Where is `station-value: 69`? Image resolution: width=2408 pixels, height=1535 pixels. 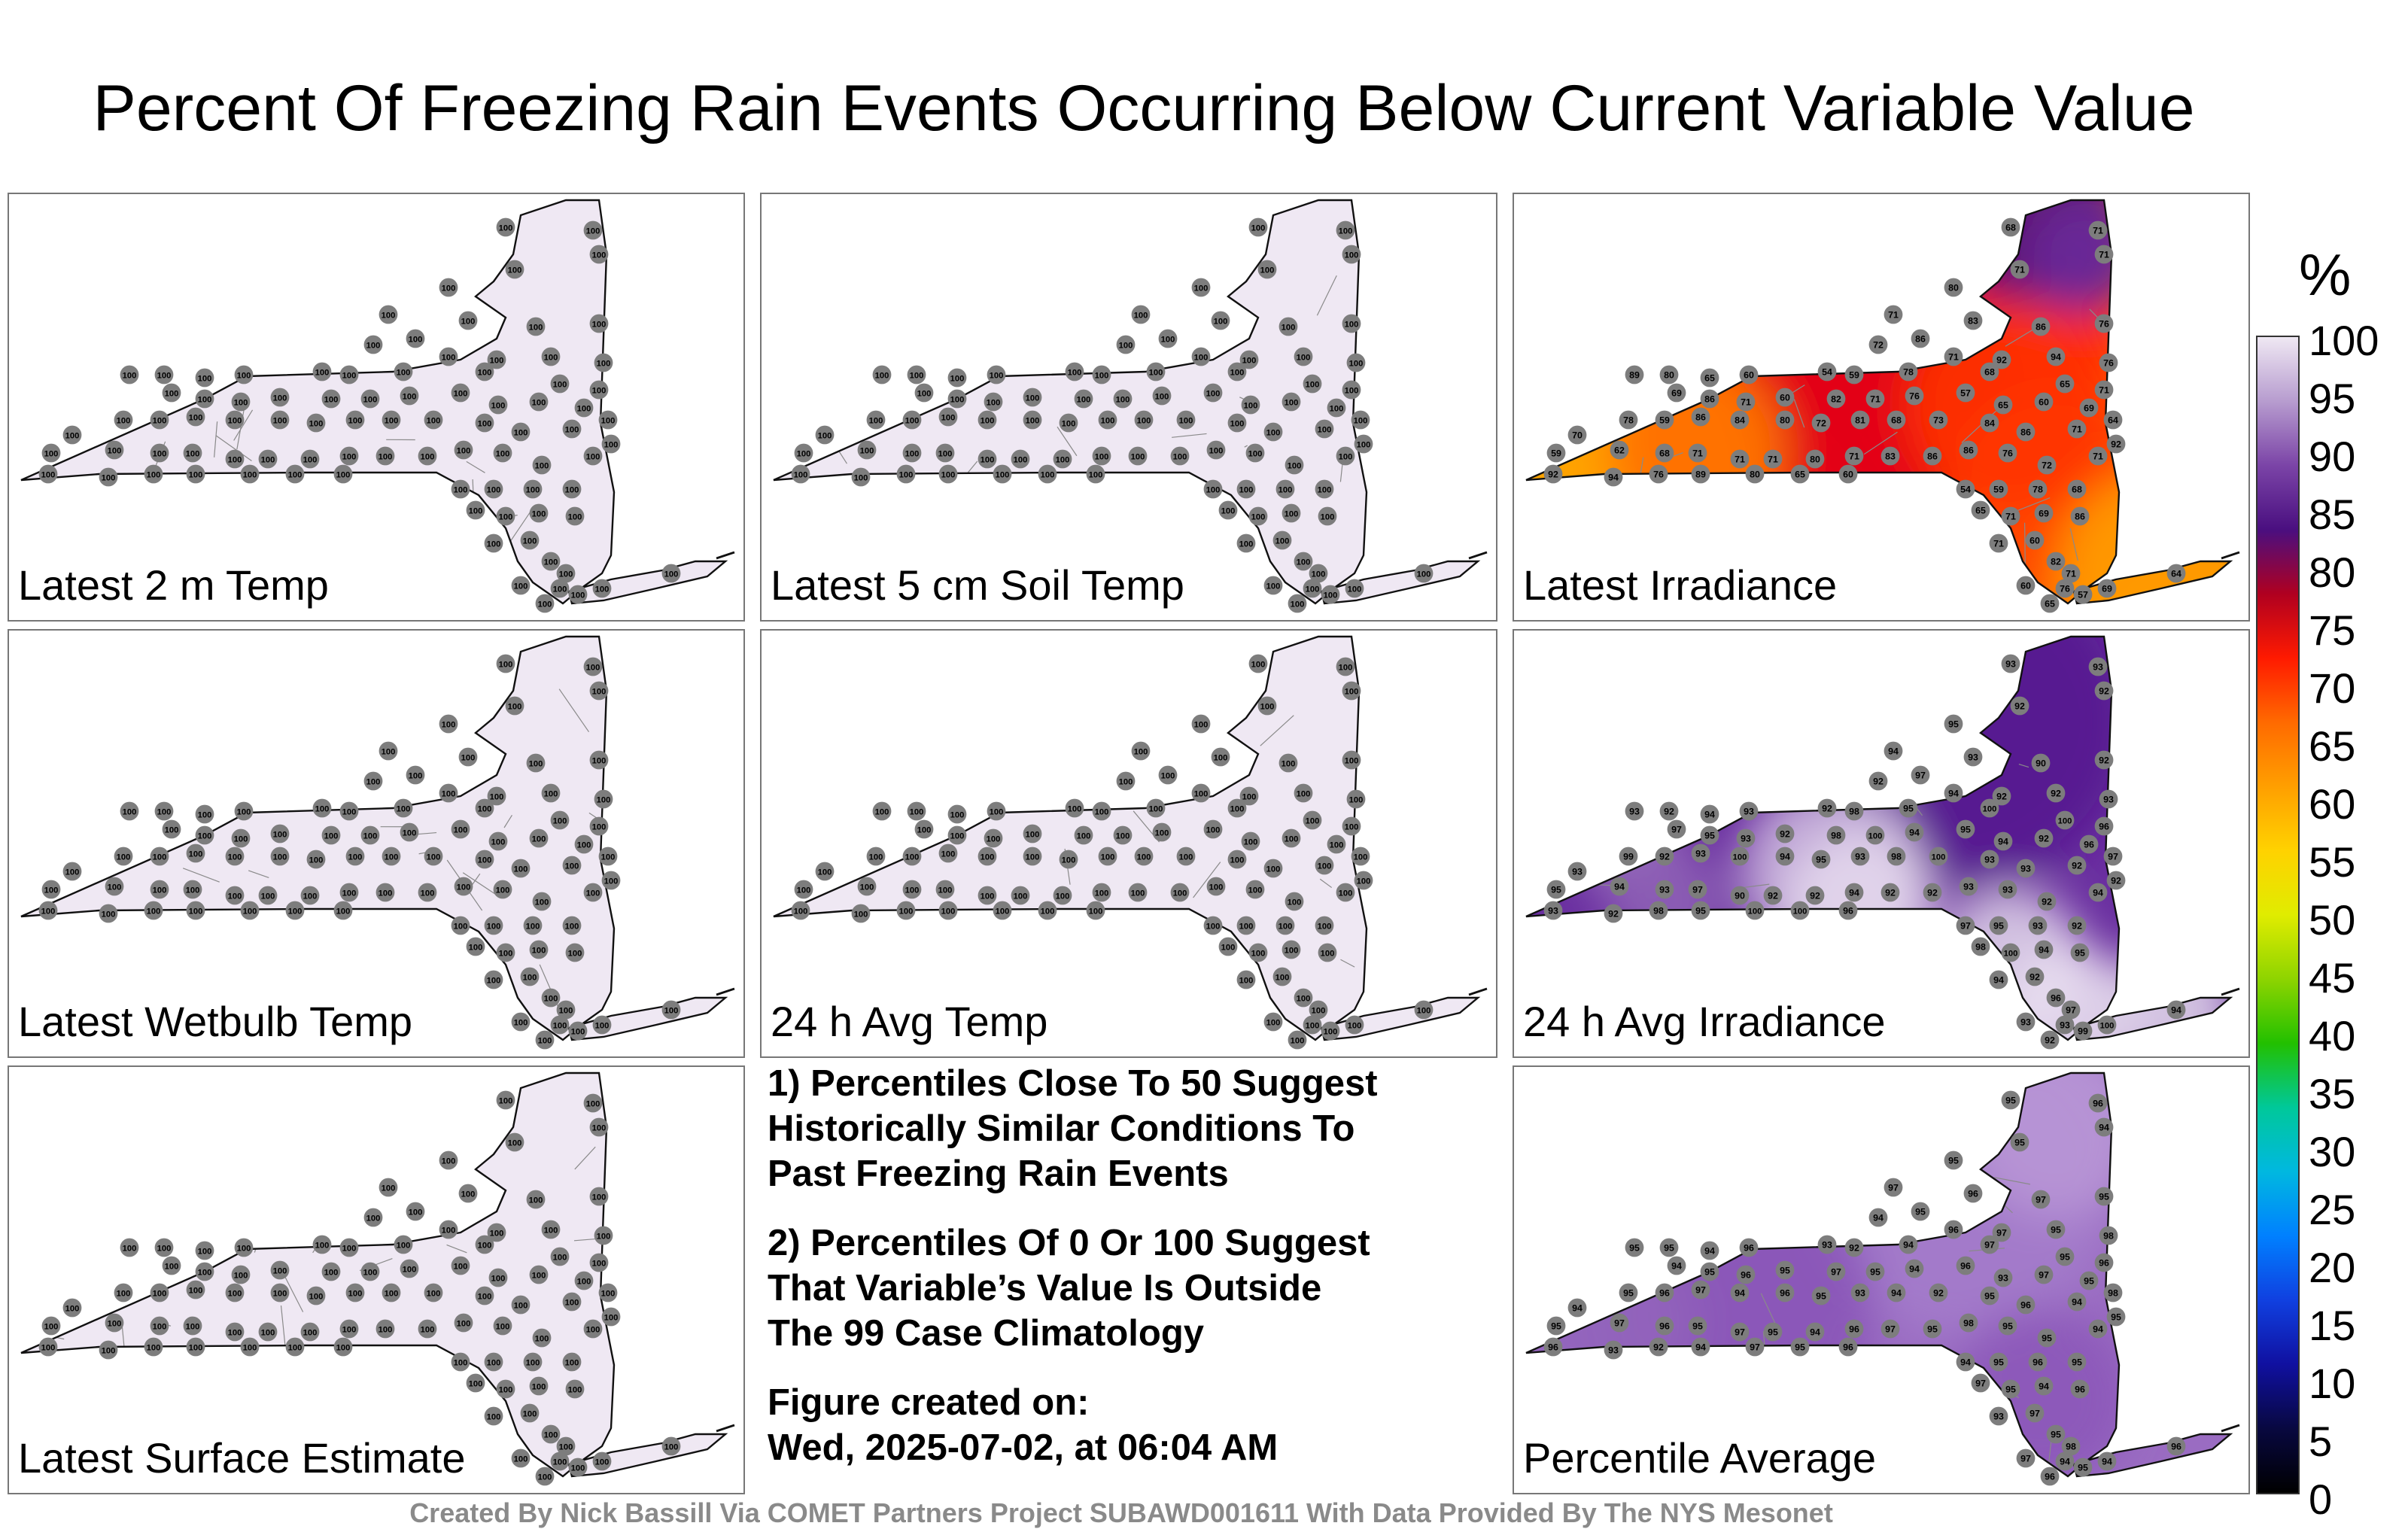 station-value: 69 is located at coordinates (2044, 513).